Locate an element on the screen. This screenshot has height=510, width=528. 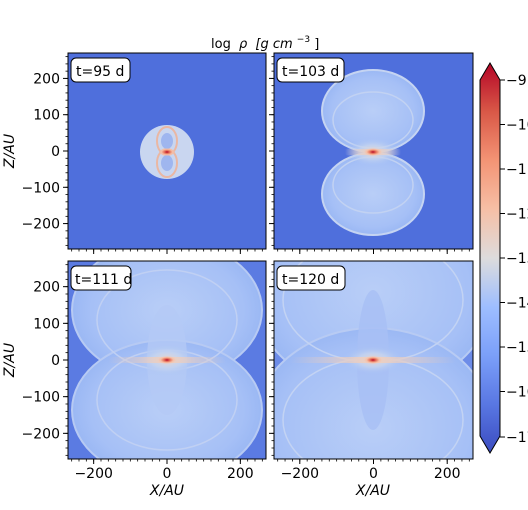
time-label: t=111 d is located at coordinates (103, 280).